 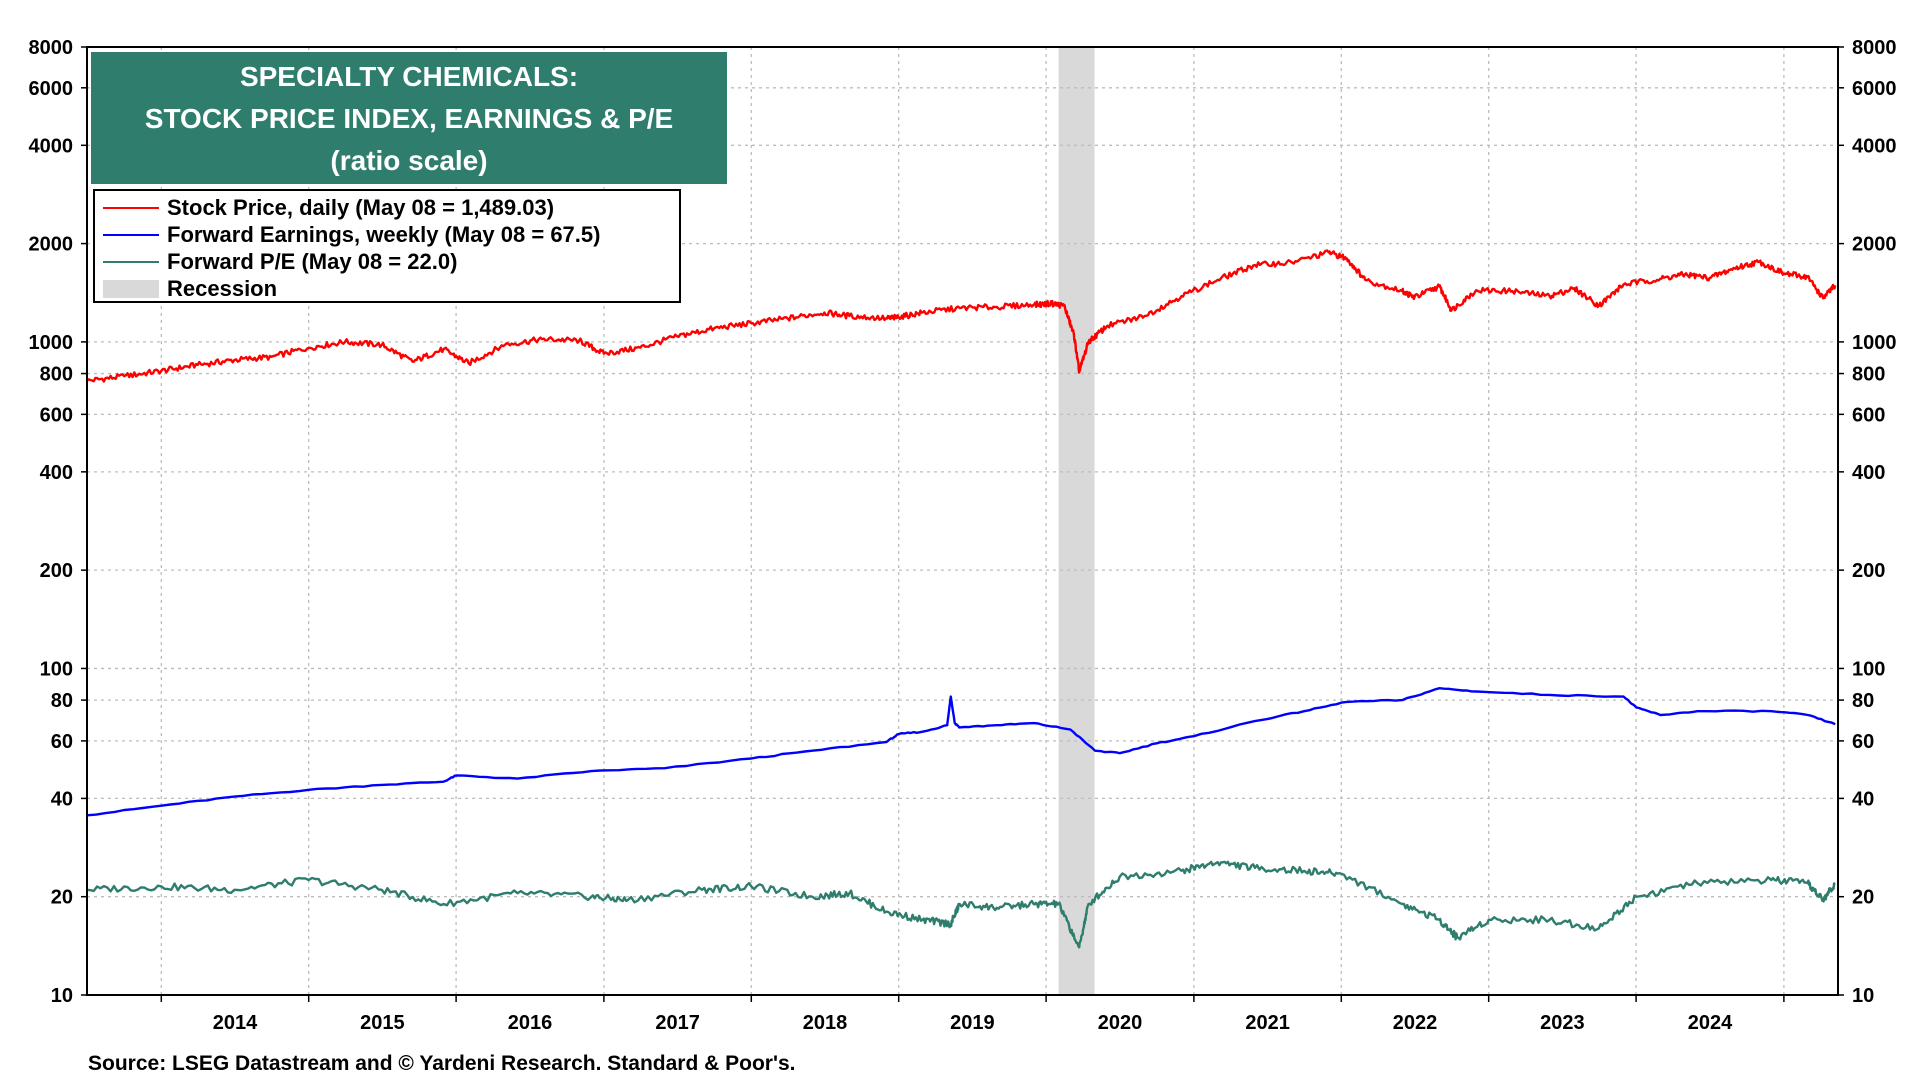 I want to click on legend-label-forward-pe: Forward P/E (May 08 = 22.0), so click(x=312, y=261).